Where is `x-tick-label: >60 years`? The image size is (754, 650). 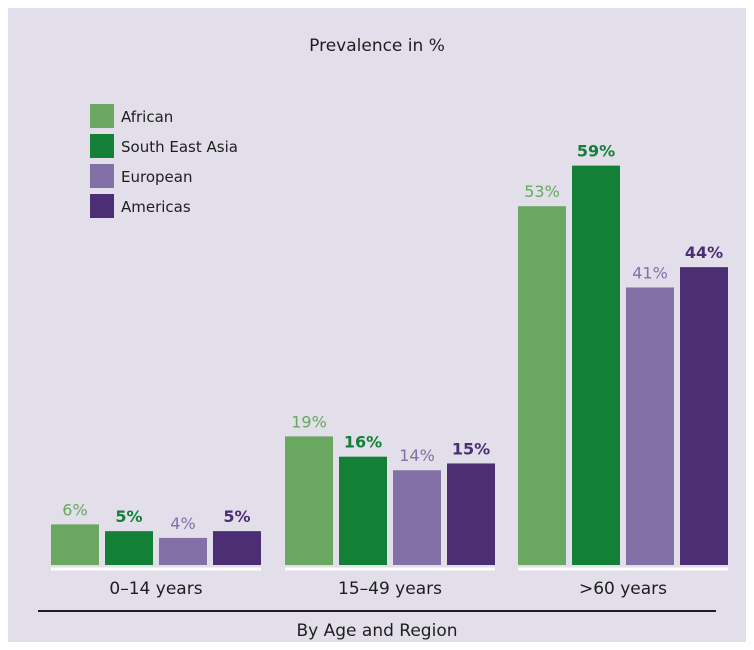
x-tick-label: >60 years is located at coordinates (623, 589).